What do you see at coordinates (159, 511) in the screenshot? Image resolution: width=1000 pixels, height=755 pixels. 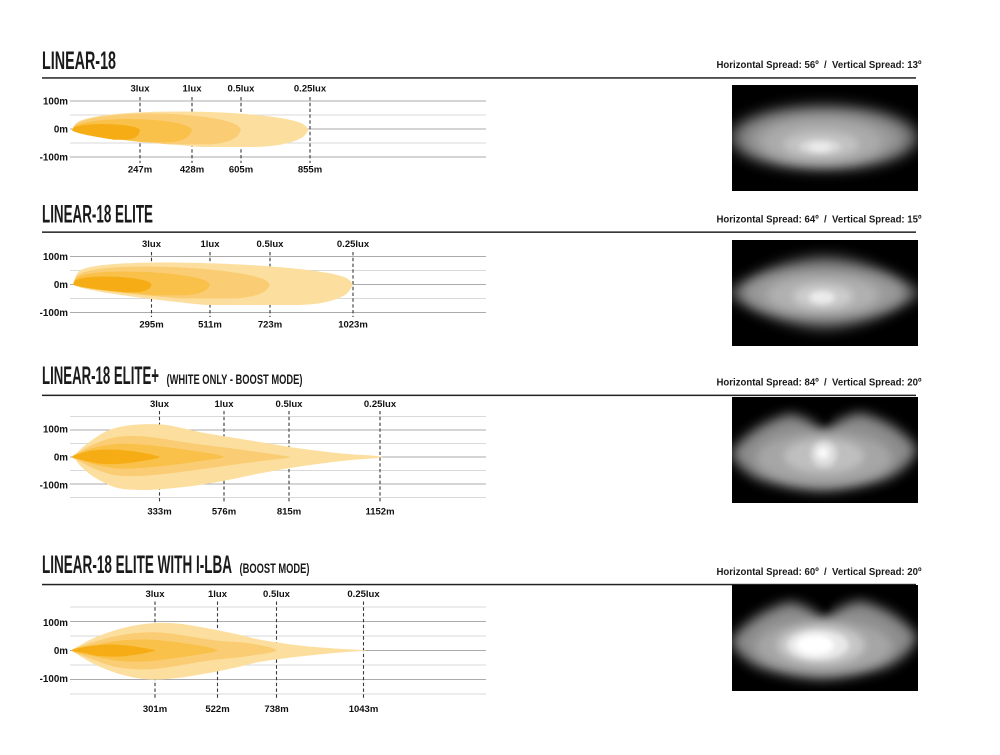 I see `svg-text: 333m` at bounding box center [159, 511].